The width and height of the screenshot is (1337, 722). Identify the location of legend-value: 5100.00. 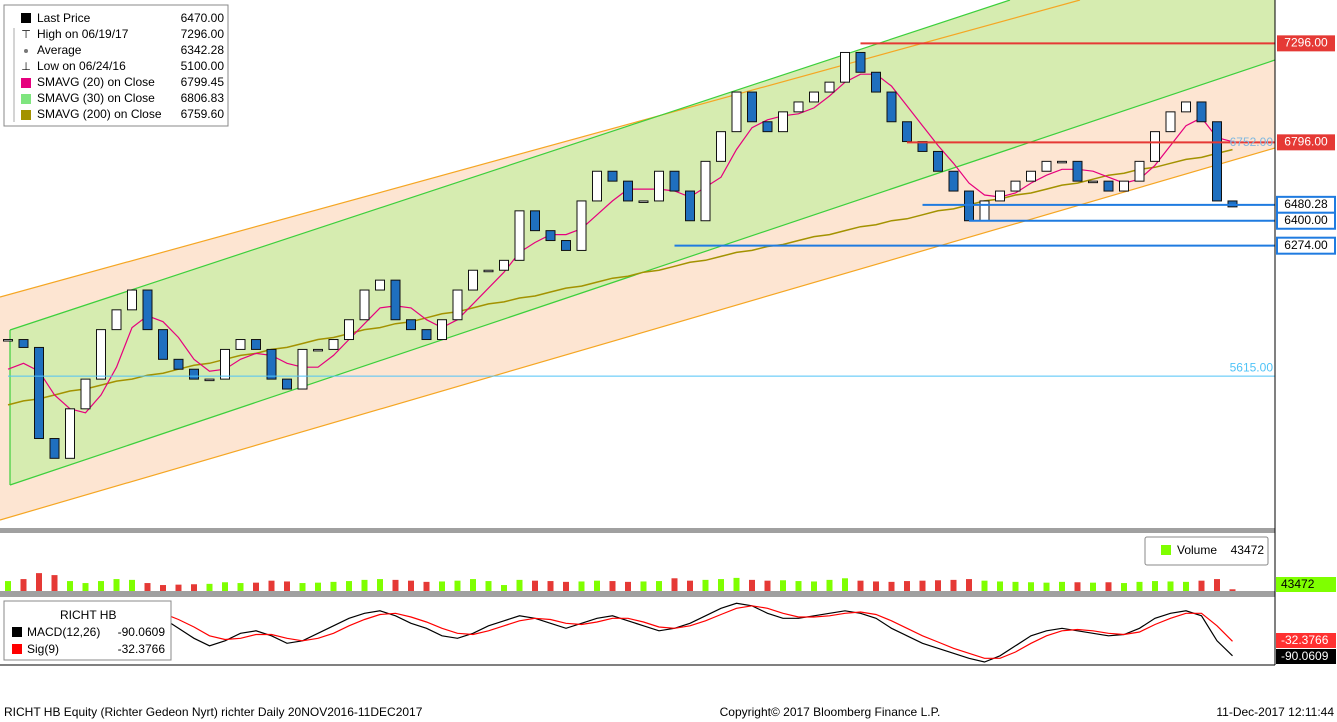
(203, 66).